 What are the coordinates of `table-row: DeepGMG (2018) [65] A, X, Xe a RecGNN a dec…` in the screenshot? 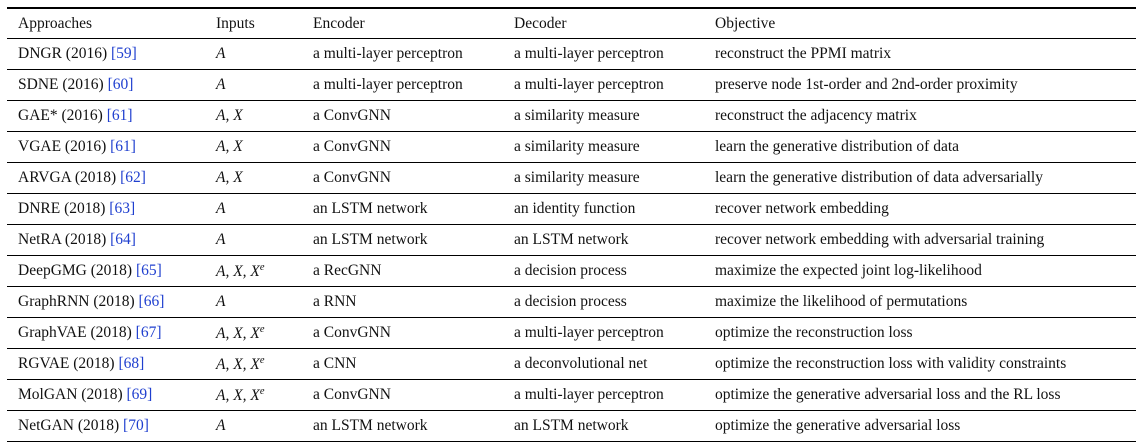 It's located at (571, 271).